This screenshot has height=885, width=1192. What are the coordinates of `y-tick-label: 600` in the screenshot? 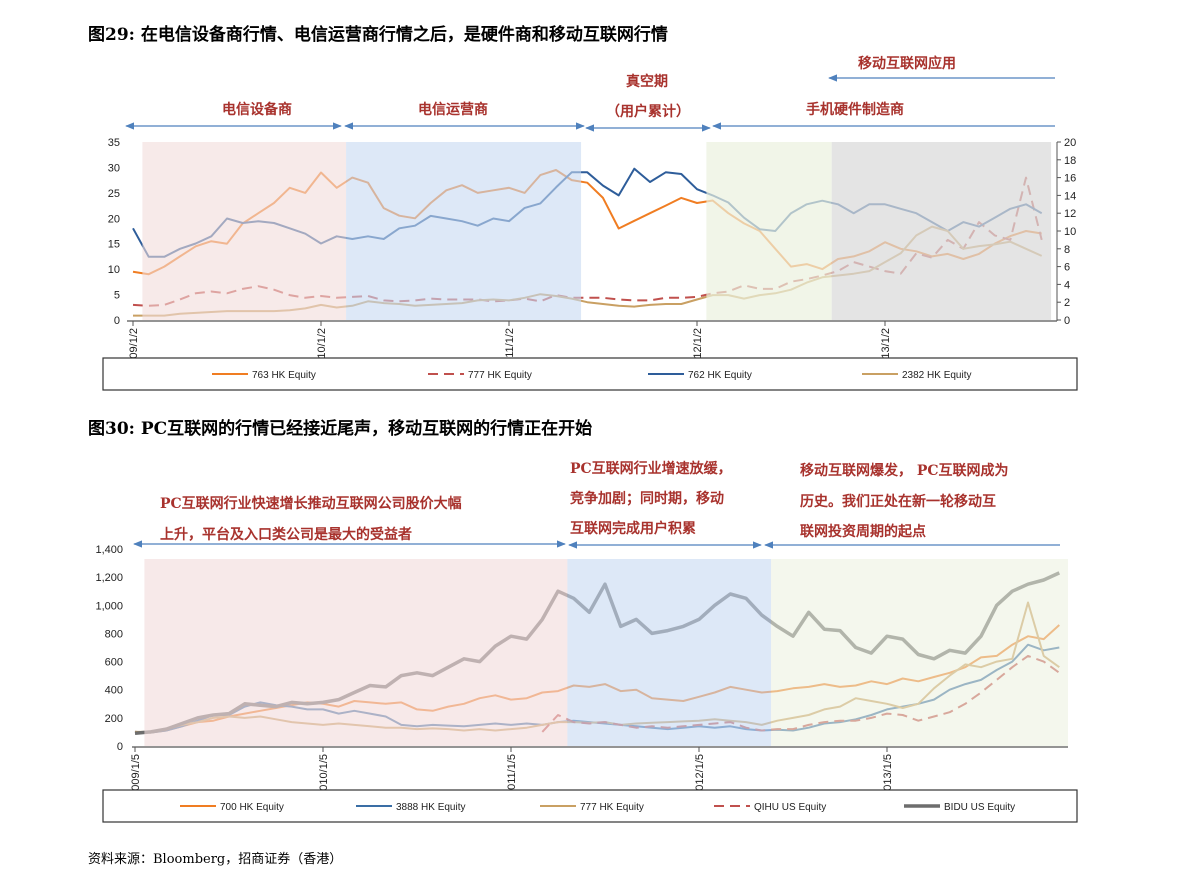 It's located at (114, 663).